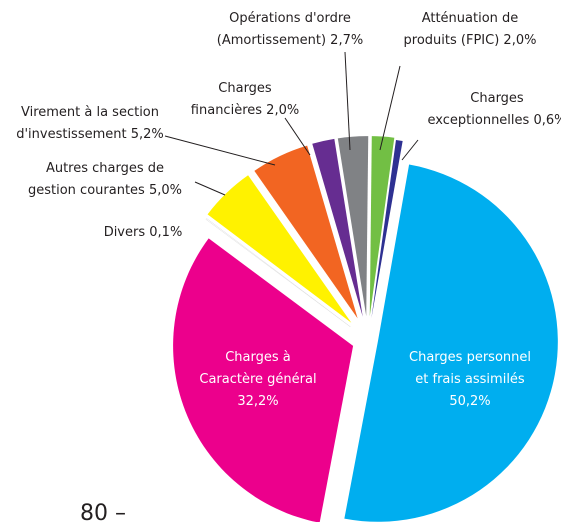 This screenshot has width=561, height=522. What do you see at coordinates (470, 29) in the screenshot?
I see `slice-label: Atténuation de produits (FPIC) 2,0%` at bounding box center [470, 29].